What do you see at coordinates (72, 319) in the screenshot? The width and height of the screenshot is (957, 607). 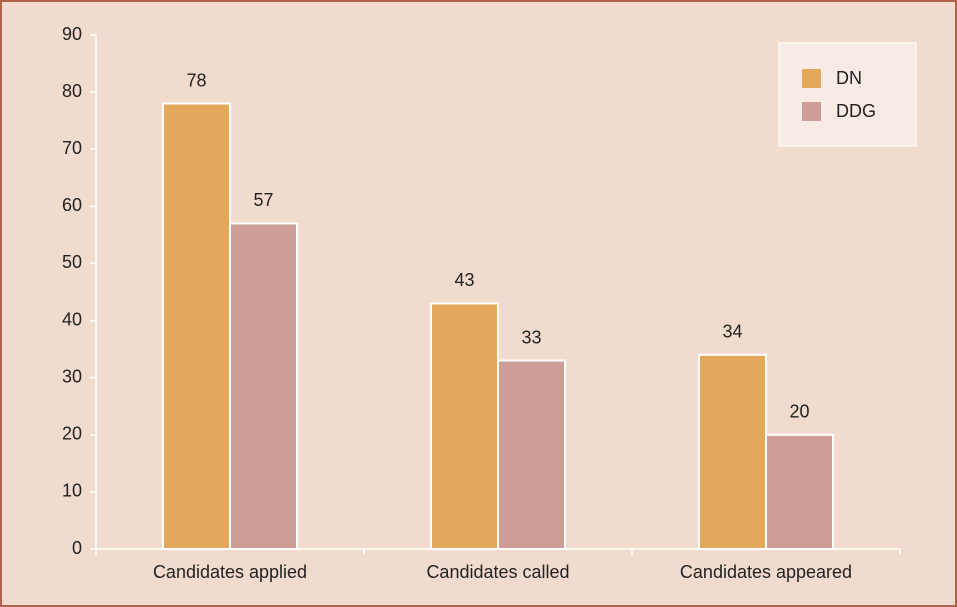 I see `y-tick-label: 40` at bounding box center [72, 319].